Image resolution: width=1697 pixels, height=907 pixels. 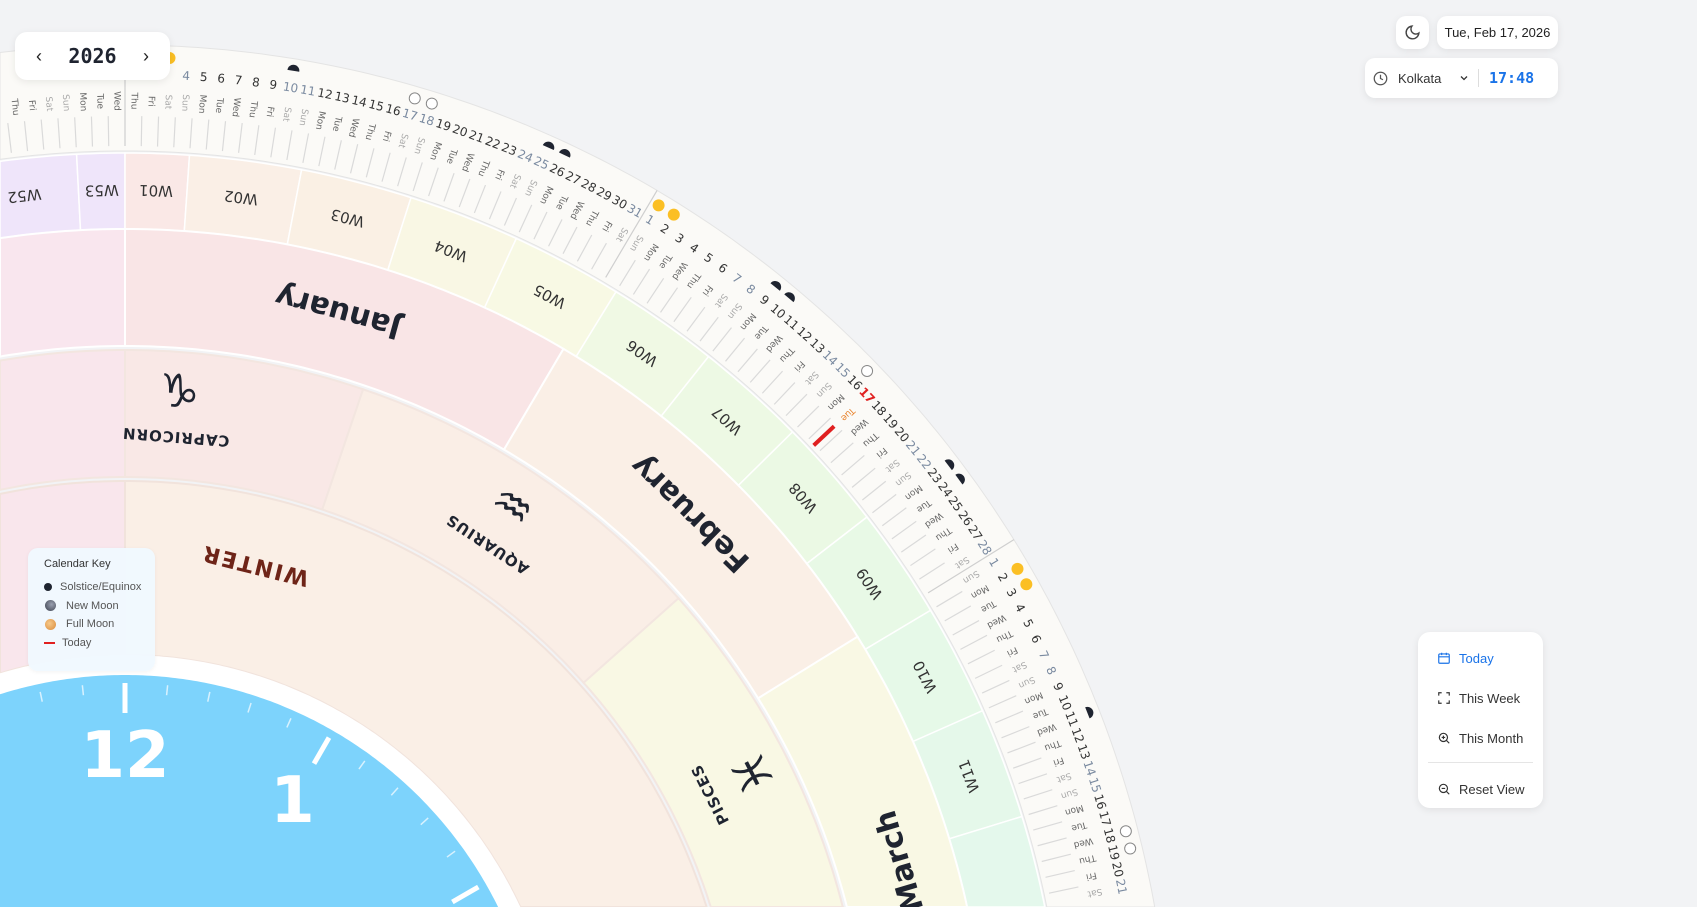 What do you see at coordinates (156, 190) in the screenshot?
I see `week-label: W01` at bounding box center [156, 190].